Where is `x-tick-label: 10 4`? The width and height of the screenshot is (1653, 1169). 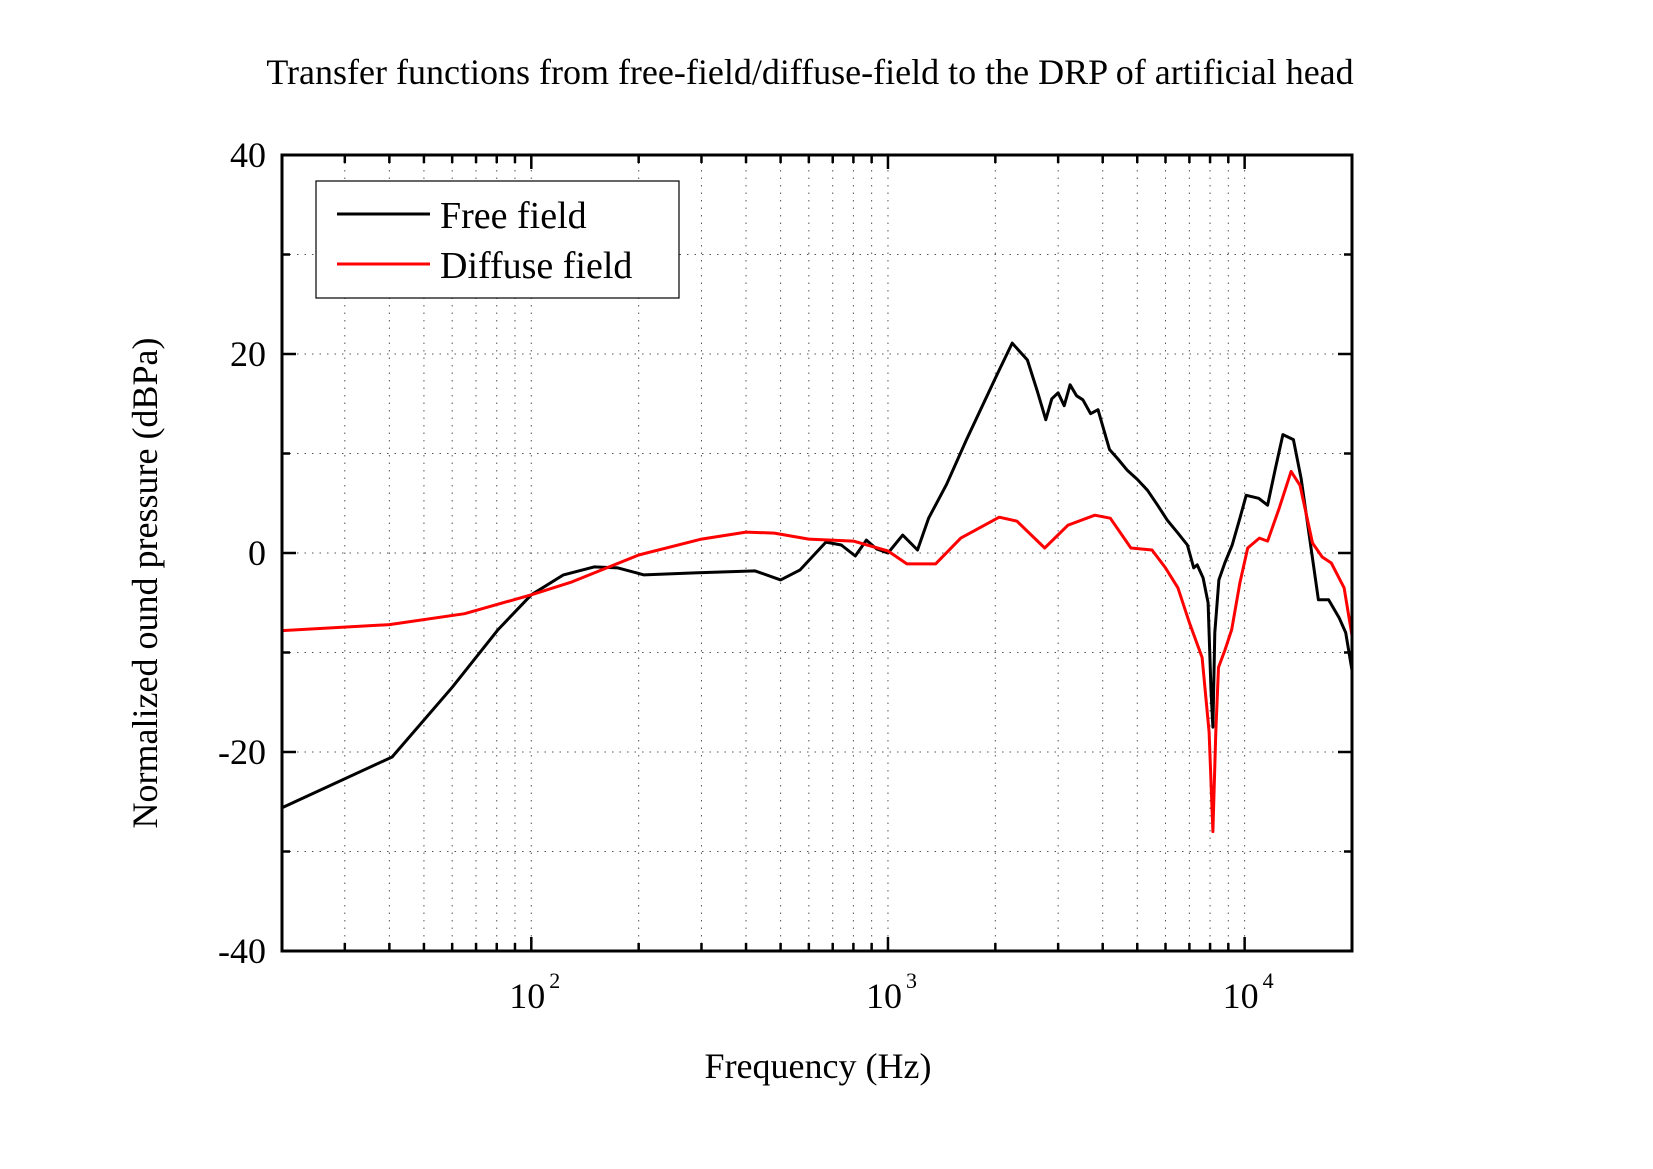 x-tick-label: 10 4 is located at coordinates (1248, 992).